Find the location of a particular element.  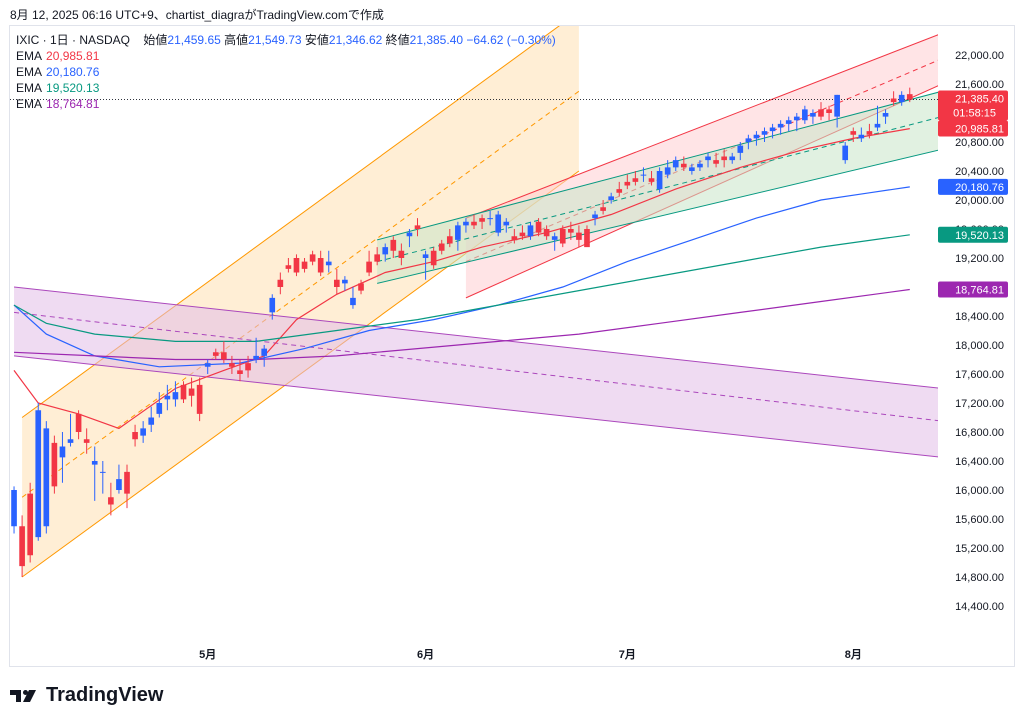

price-tag-countdown: 01:58:15 is located at coordinates (974, 114).